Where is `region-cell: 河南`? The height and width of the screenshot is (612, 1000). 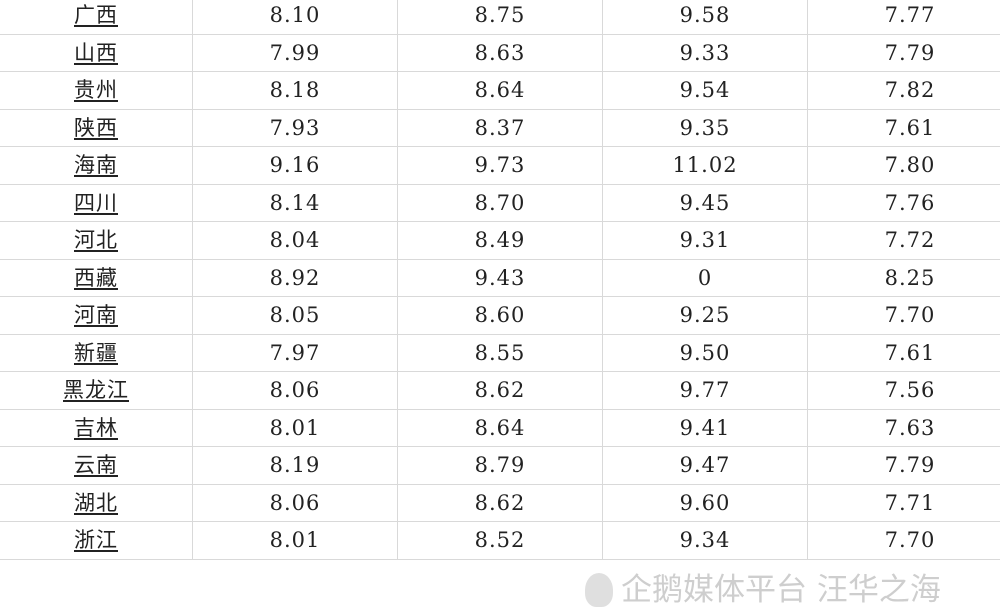
region-cell: 河南 is located at coordinates (96, 315).